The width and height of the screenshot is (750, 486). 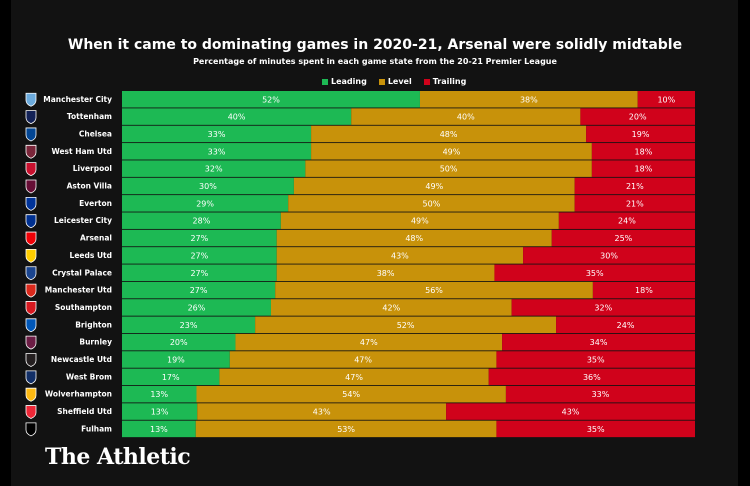 I want to click on data-label-level-sheffield-utd: 43%, so click(x=322, y=412).